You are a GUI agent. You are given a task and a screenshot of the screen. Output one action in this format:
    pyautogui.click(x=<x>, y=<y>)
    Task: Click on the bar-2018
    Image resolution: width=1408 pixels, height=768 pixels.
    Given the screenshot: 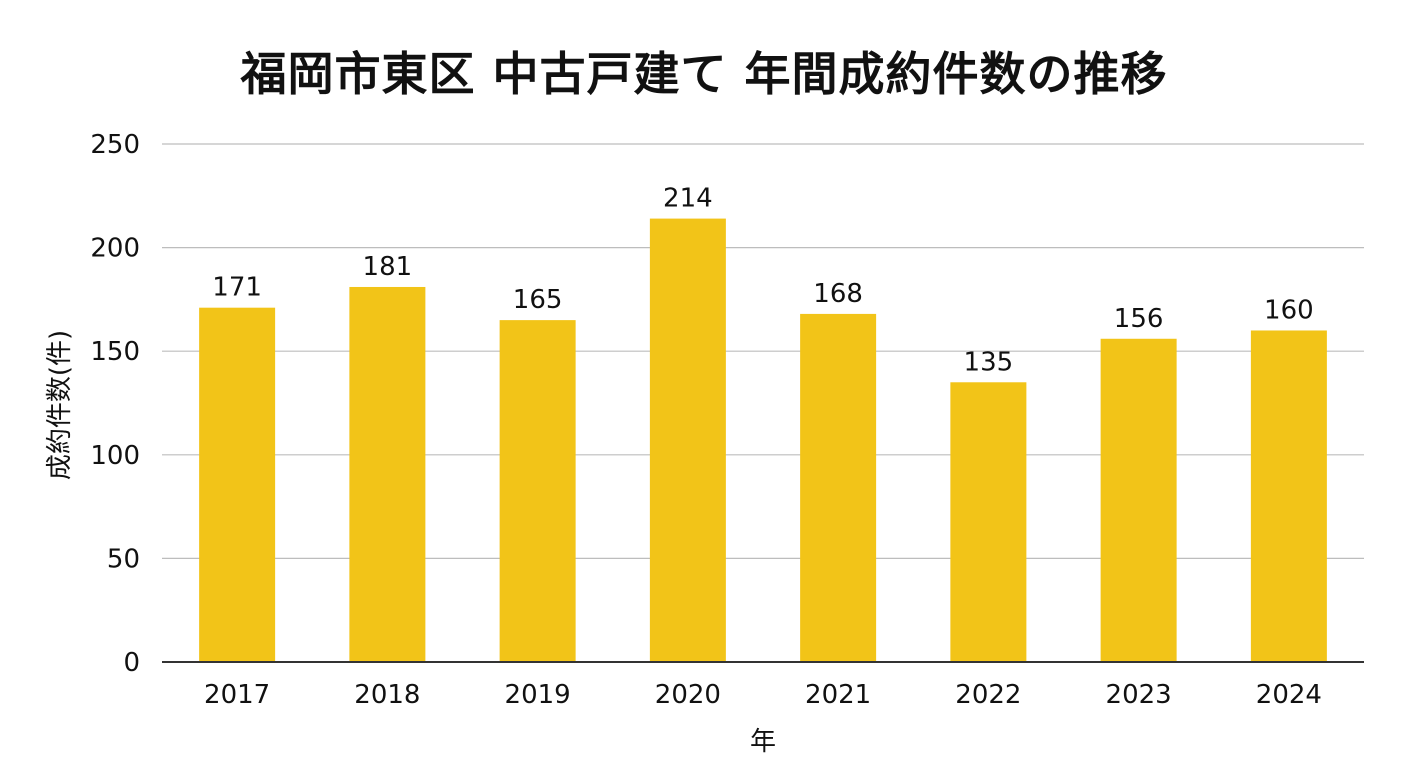 What is the action you would take?
    pyautogui.click(x=387, y=474)
    